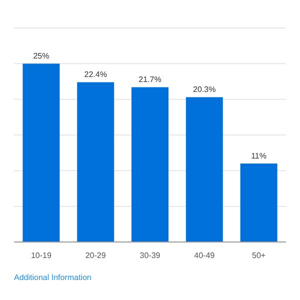 The image size is (300, 300). I want to click on x-tick-label: 30-39, so click(150, 255).